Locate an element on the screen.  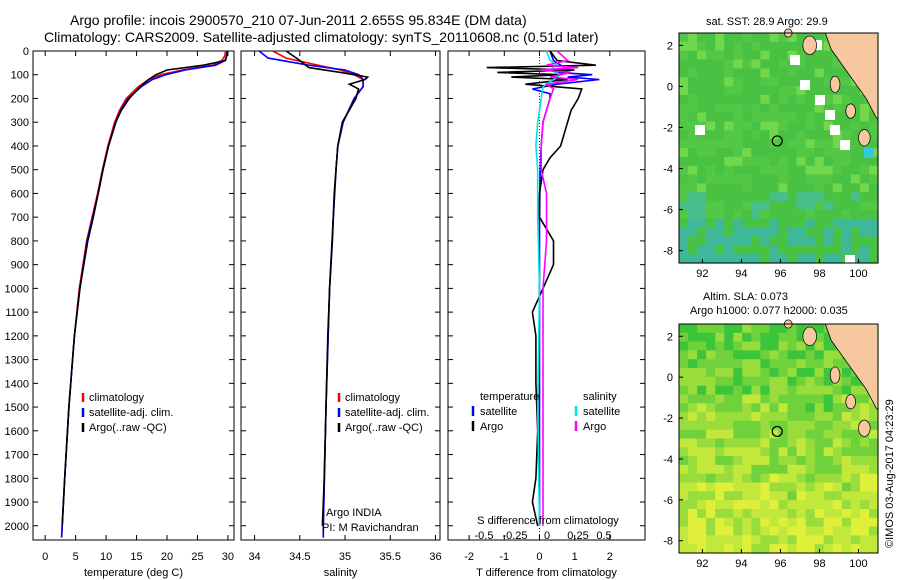
map-x-tick-label: 94 is located at coordinates (741, 564).